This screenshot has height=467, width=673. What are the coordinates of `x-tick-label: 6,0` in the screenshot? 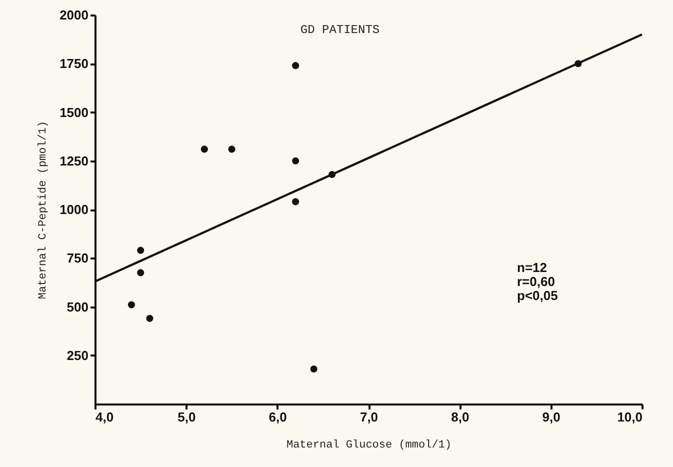 It's located at (277, 417).